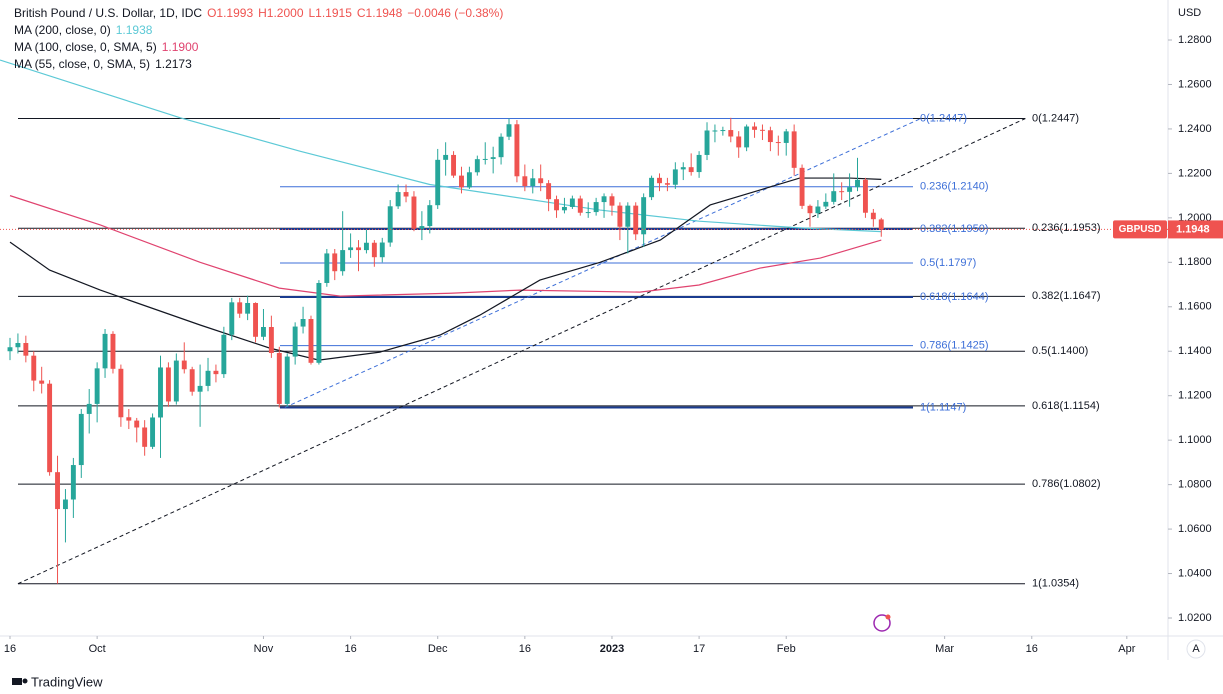 The height and width of the screenshot is (694, 1223). I want to click on fib-level-label: 0.786(1.0802), so click(1066, 484).